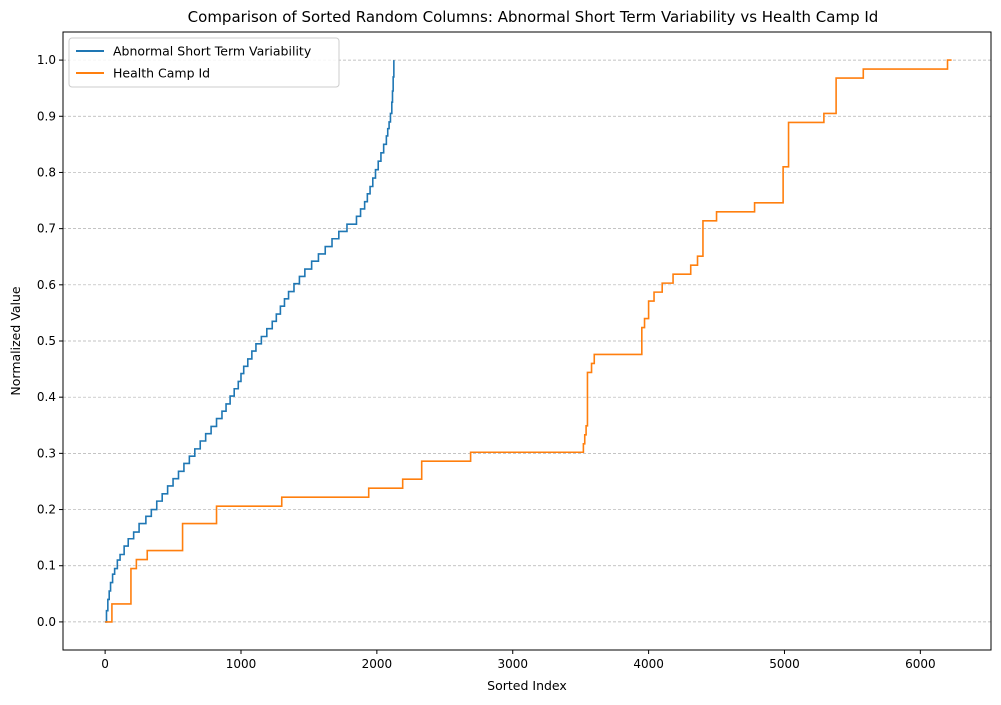 Image resolution: width=1001 pixels, height=705 pixels. What do you see at coordinates (46, 285) in the screenshot?
I see `y-tick-label: 0.6` at bounding box center [46, 285].